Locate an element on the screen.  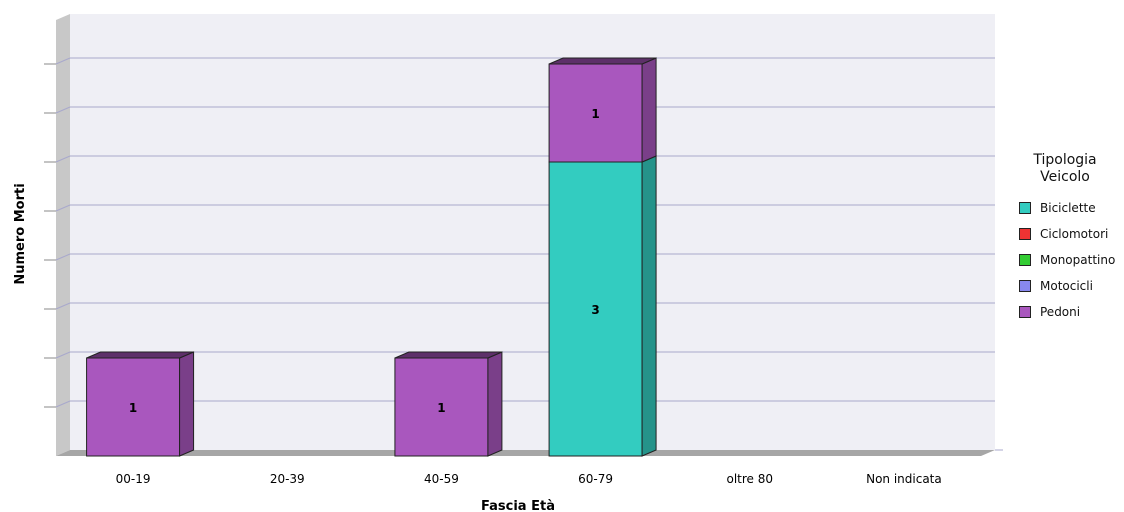
x-tick-label: 60-79 is located at coordinates (595, 479).